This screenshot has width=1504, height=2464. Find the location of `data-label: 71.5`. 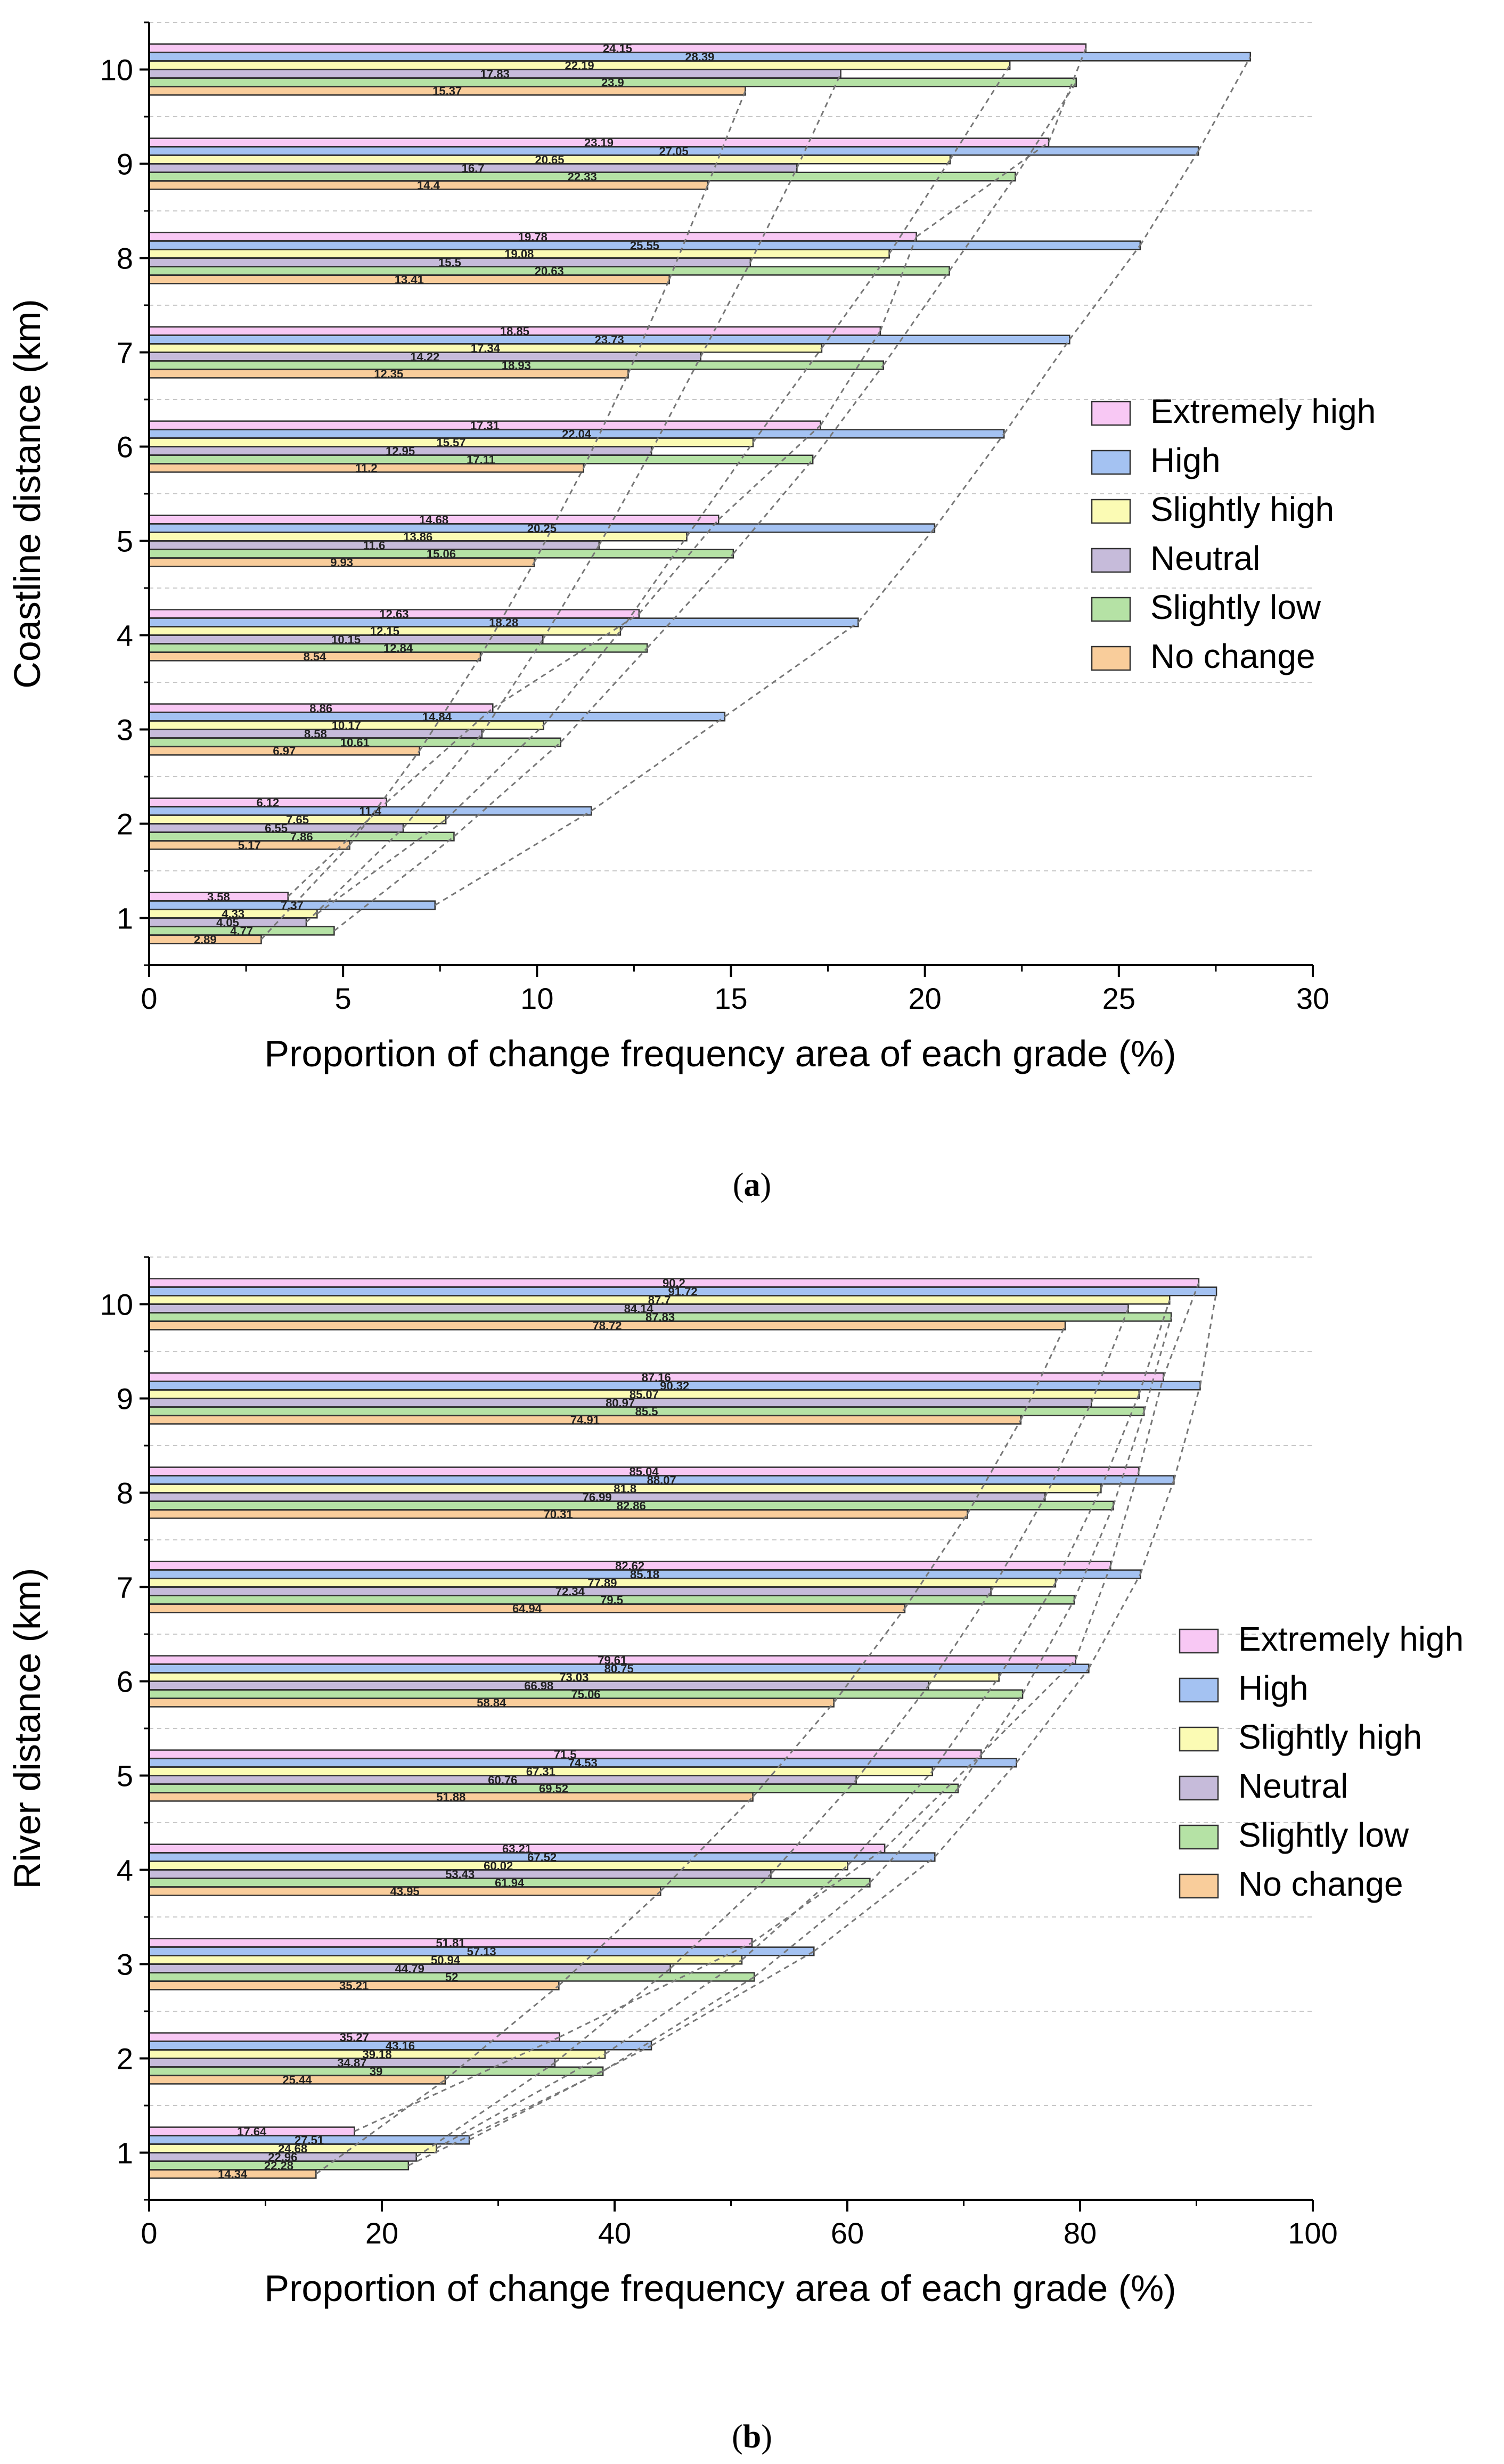

data-label: 71.5 is located at coordinates (565, 1754).